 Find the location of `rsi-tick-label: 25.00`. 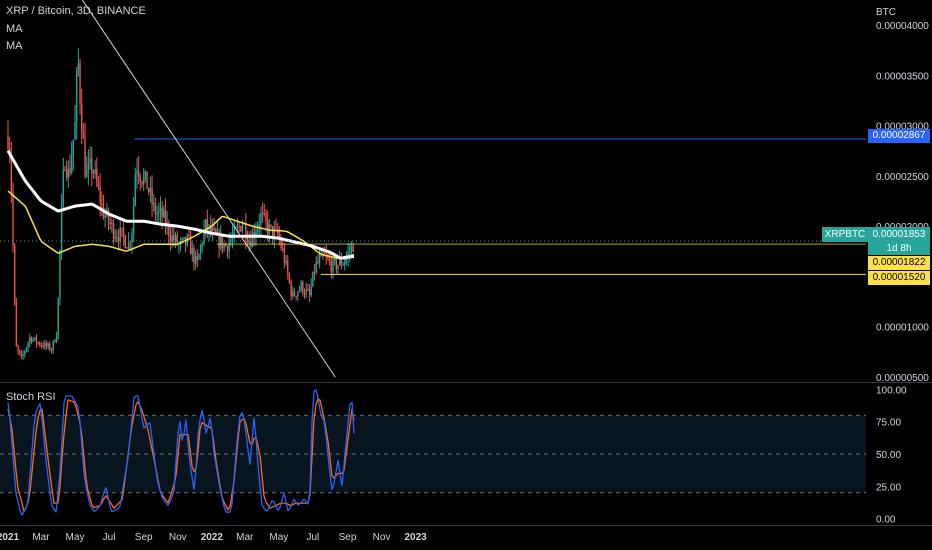

rsi-tick-label: 25.00 is located at coordinates (888, 487).